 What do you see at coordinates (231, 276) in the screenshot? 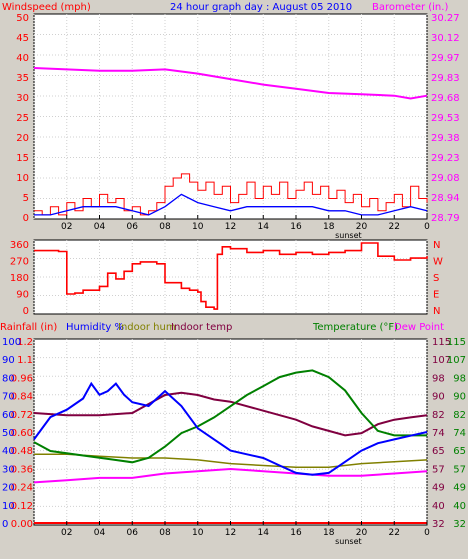
I see `series-line-wind-direction` at bounding box center [231, 276].